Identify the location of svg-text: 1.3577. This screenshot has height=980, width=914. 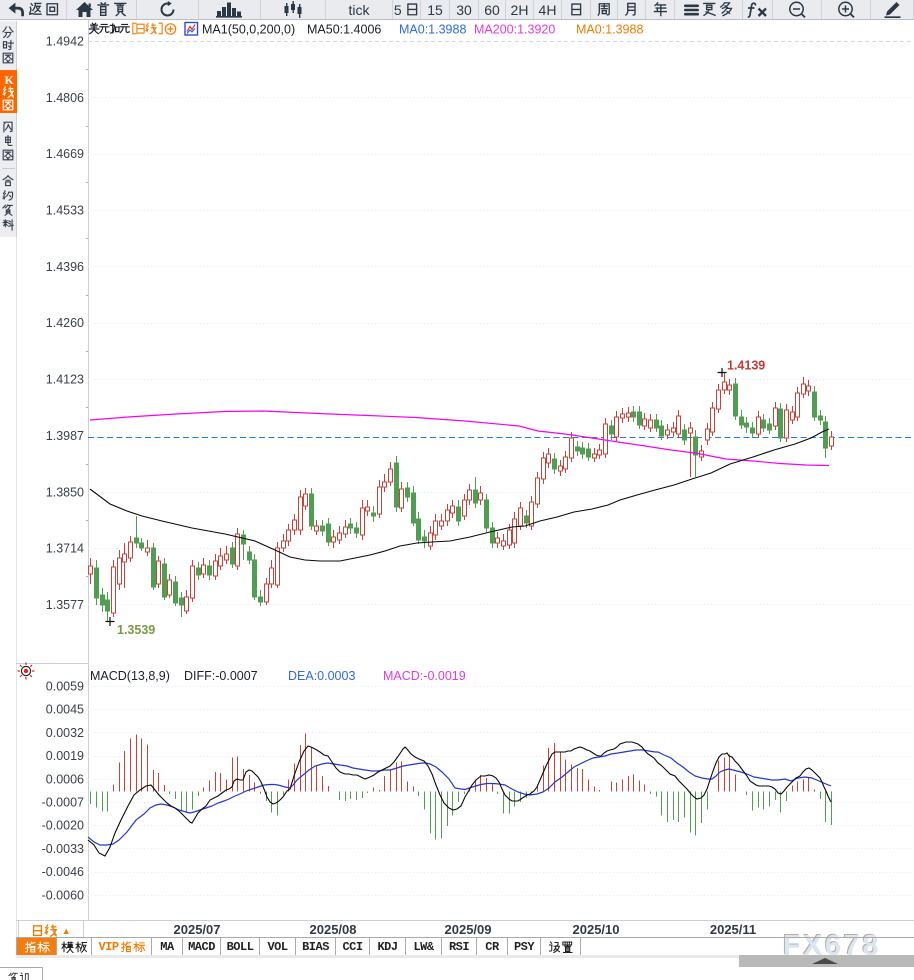
(65, 605).